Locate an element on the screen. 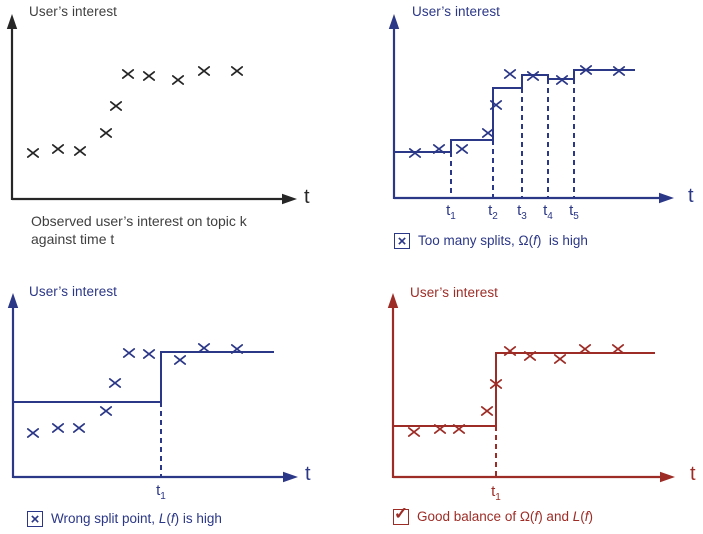  caption-text: Wrong split point, L(f) is high is located at coordinates (136, 518).